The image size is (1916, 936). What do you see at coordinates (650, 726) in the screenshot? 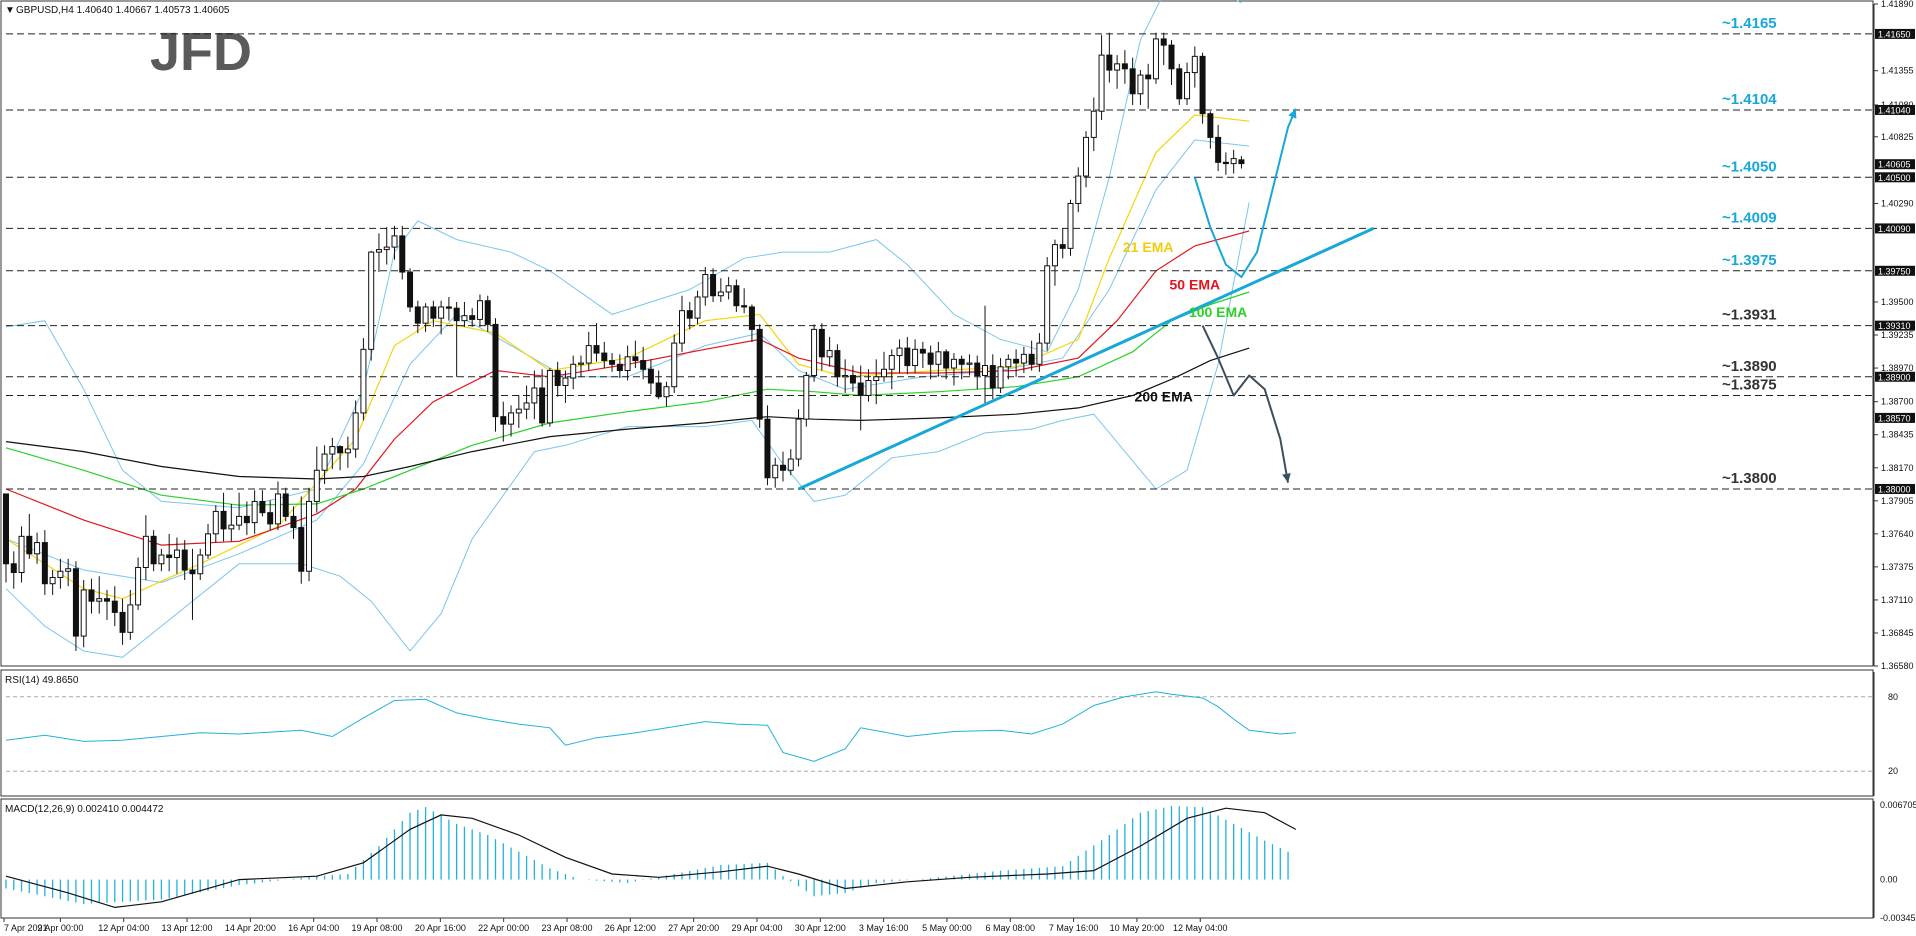
I see `rsi-line` at bounding box center [650, 726].